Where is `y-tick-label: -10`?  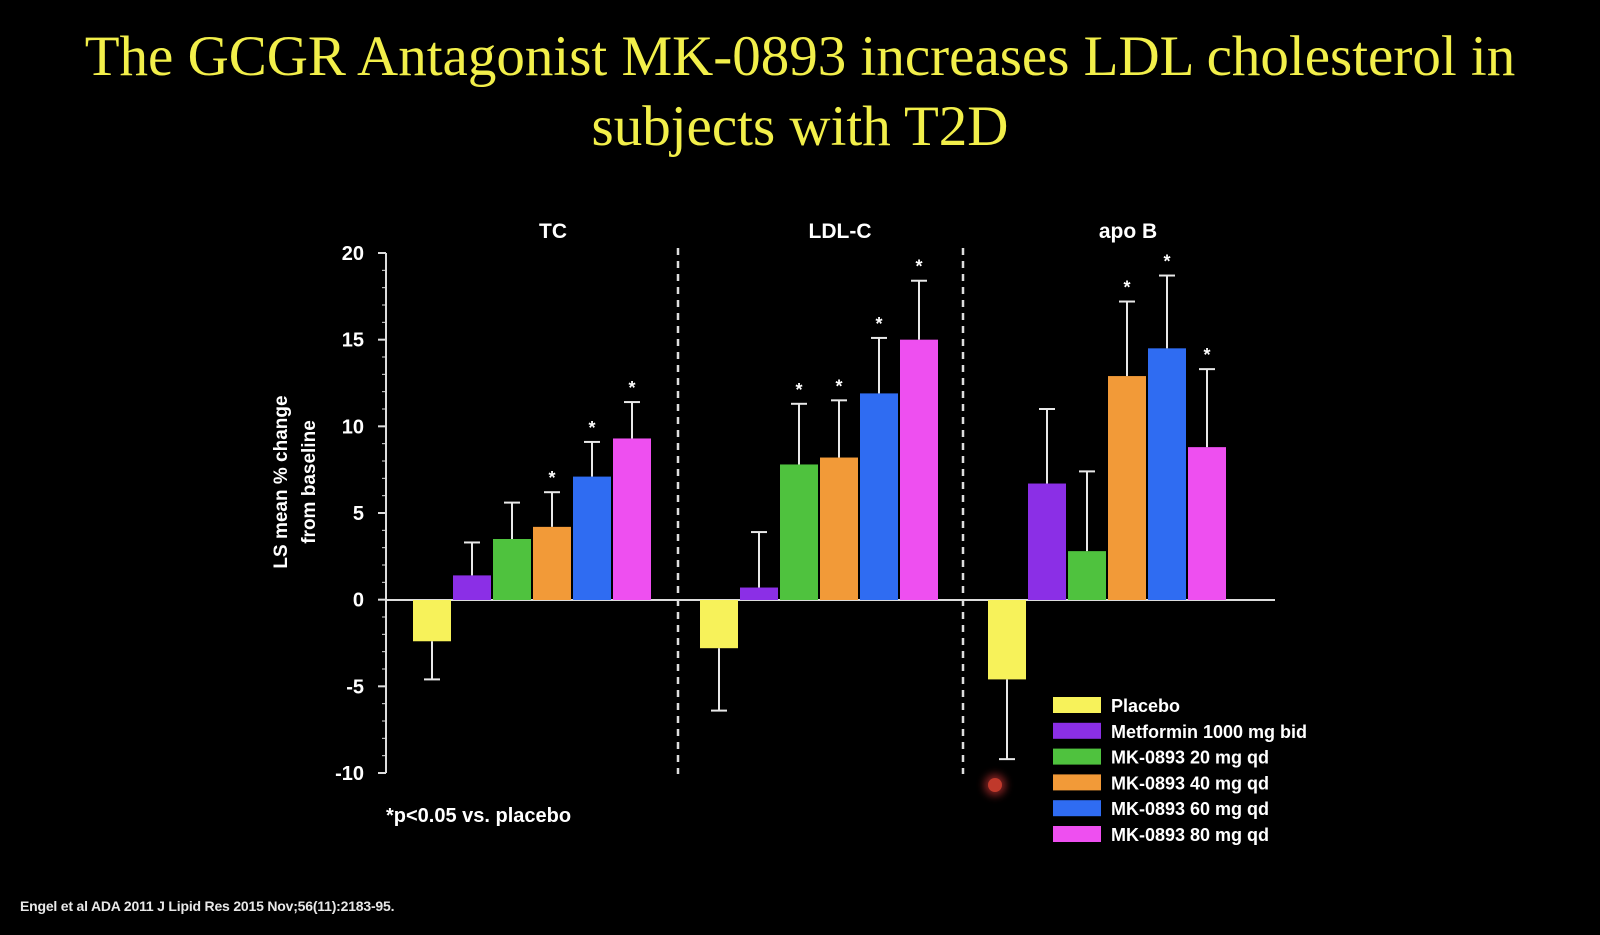 y-tick-label: -10 is located at coordinates (349, 774).